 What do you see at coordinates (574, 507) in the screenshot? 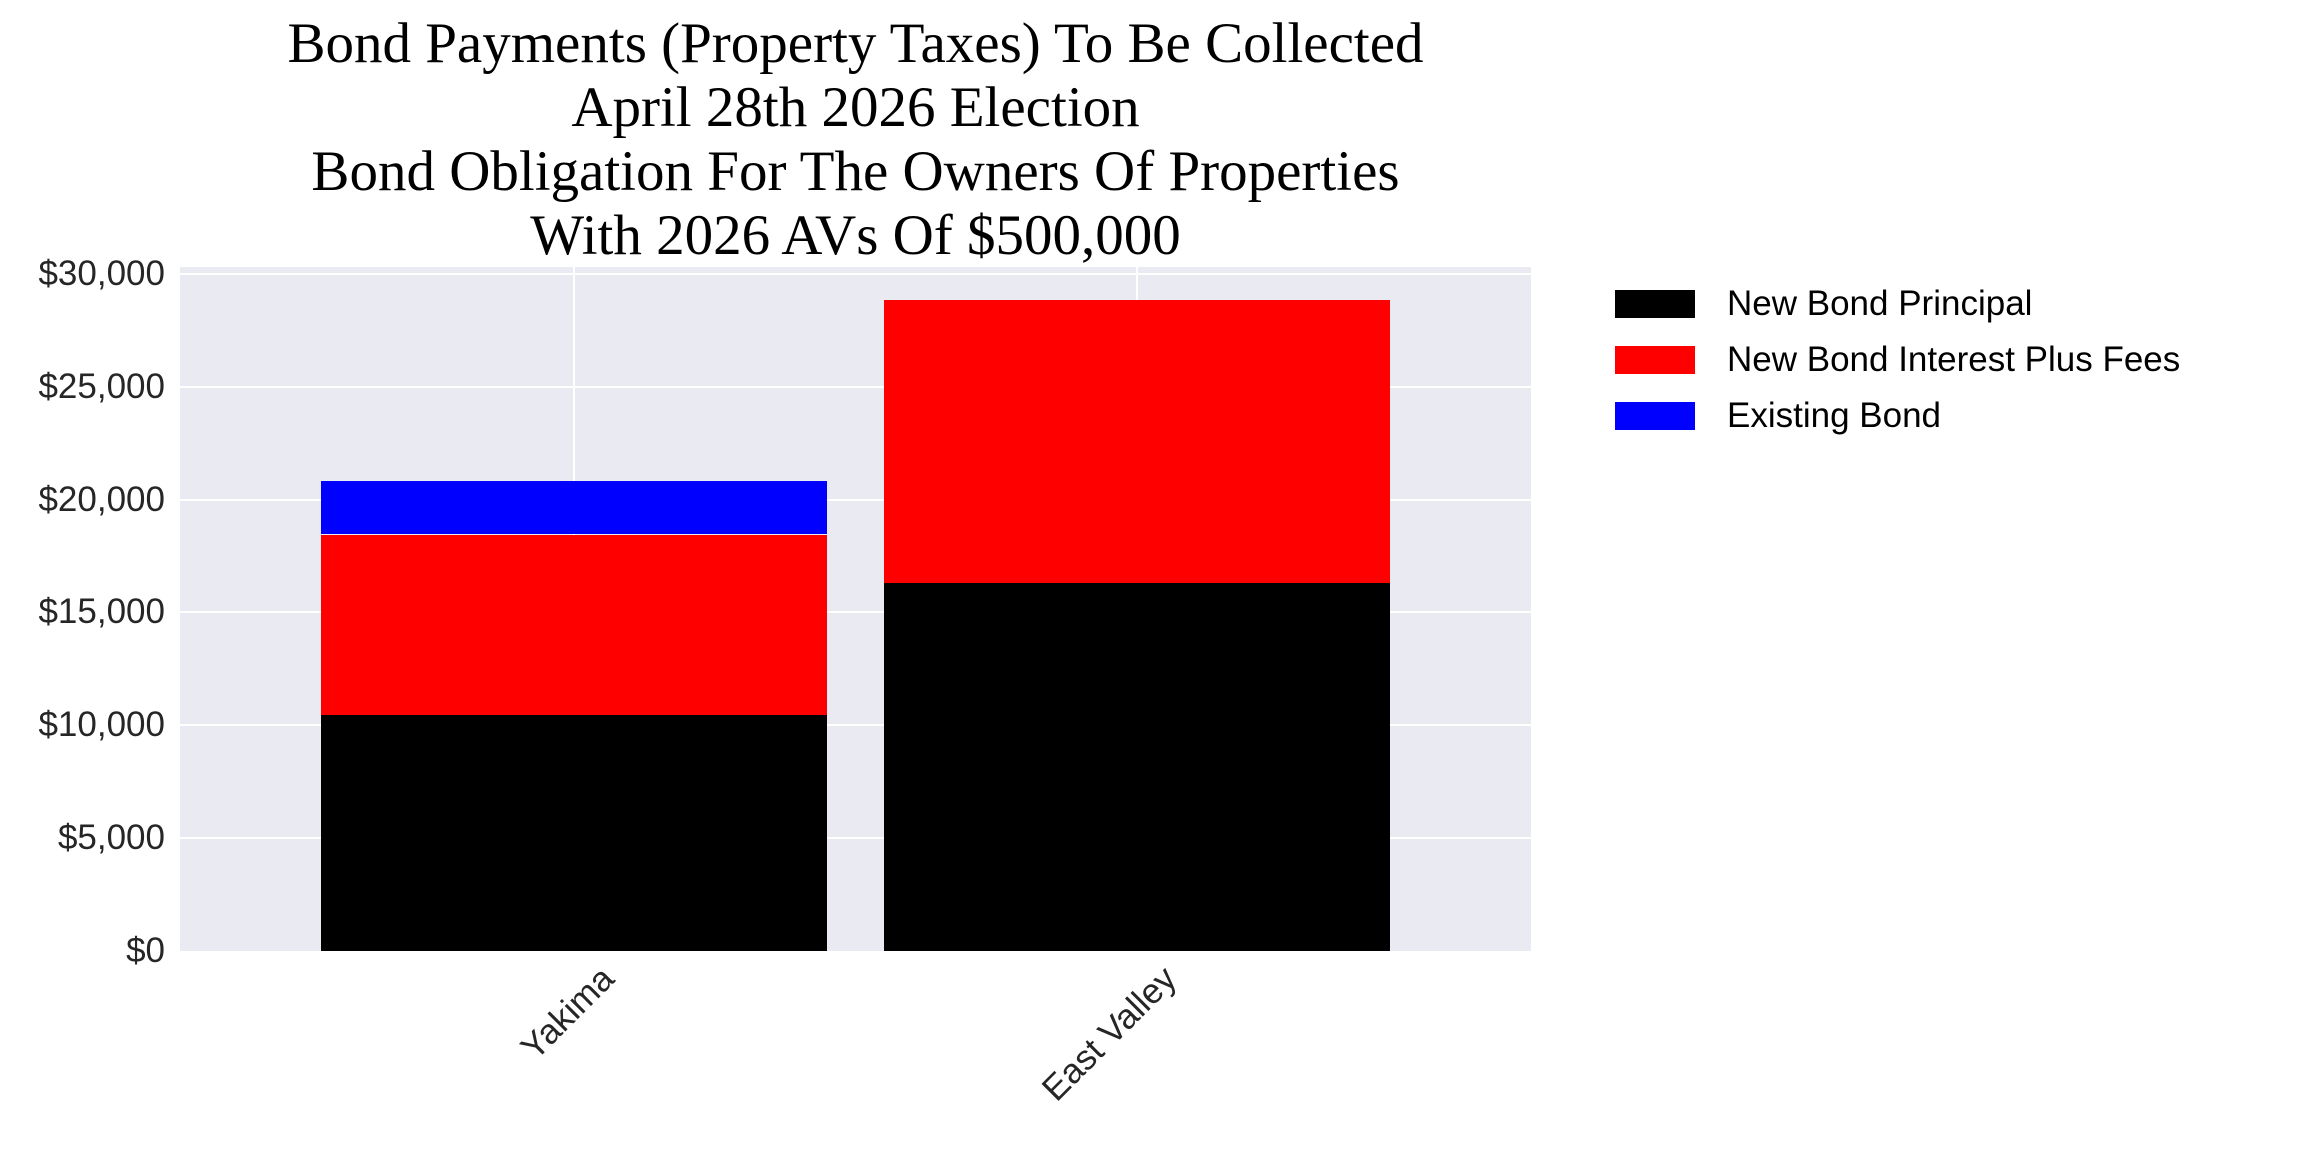
I see `bar-segment-existing-bond` at bounding box center [574, 507].